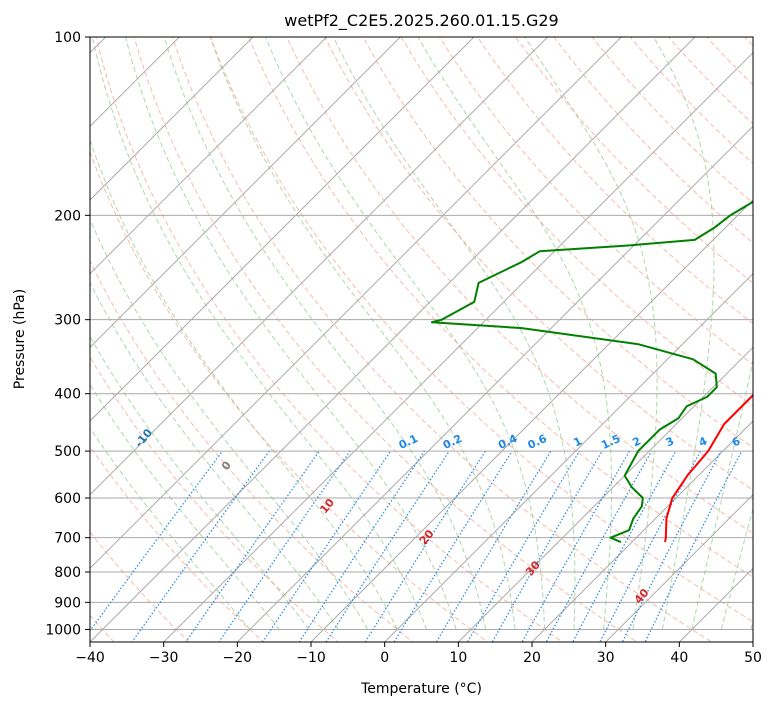 This screenshot has height=708, width=775. Describe the element at coordinates (143, 438) in the screenshot. I see `dry-adiabat-label: -10` at that location.